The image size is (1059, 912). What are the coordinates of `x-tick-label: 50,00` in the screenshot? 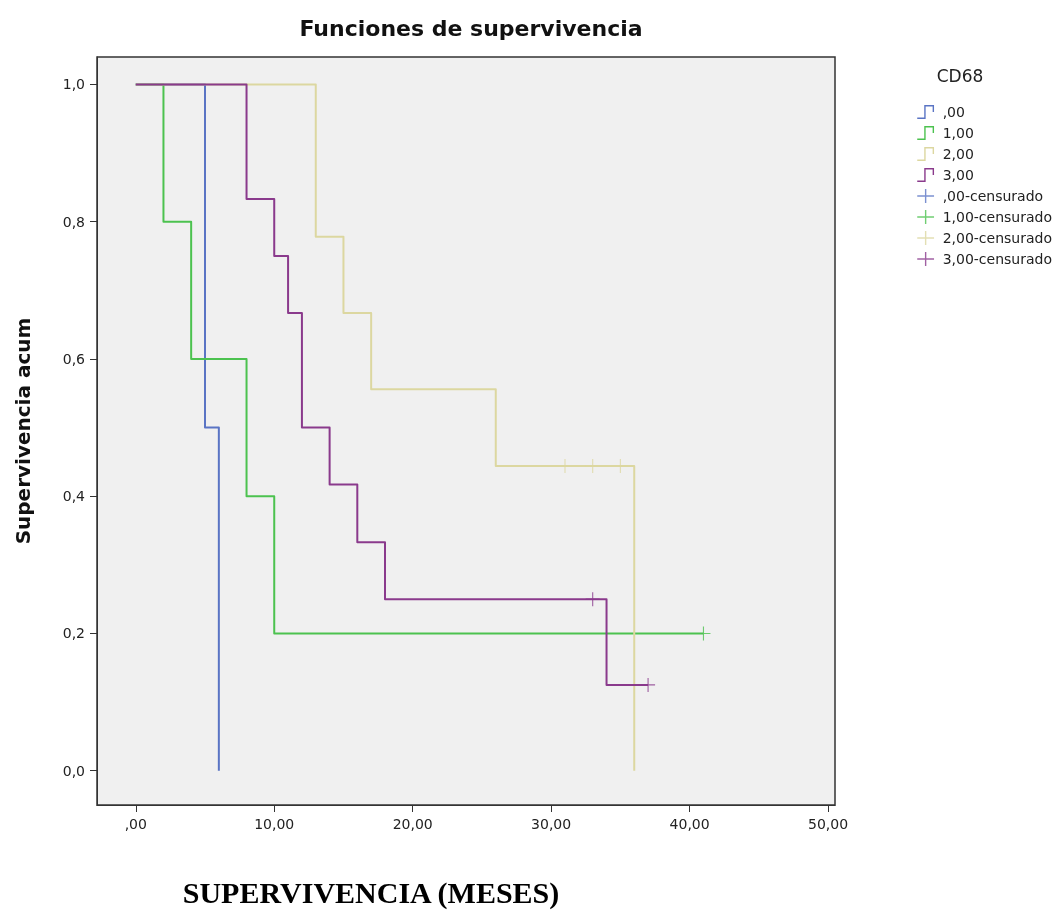 It's located at (828, 824).